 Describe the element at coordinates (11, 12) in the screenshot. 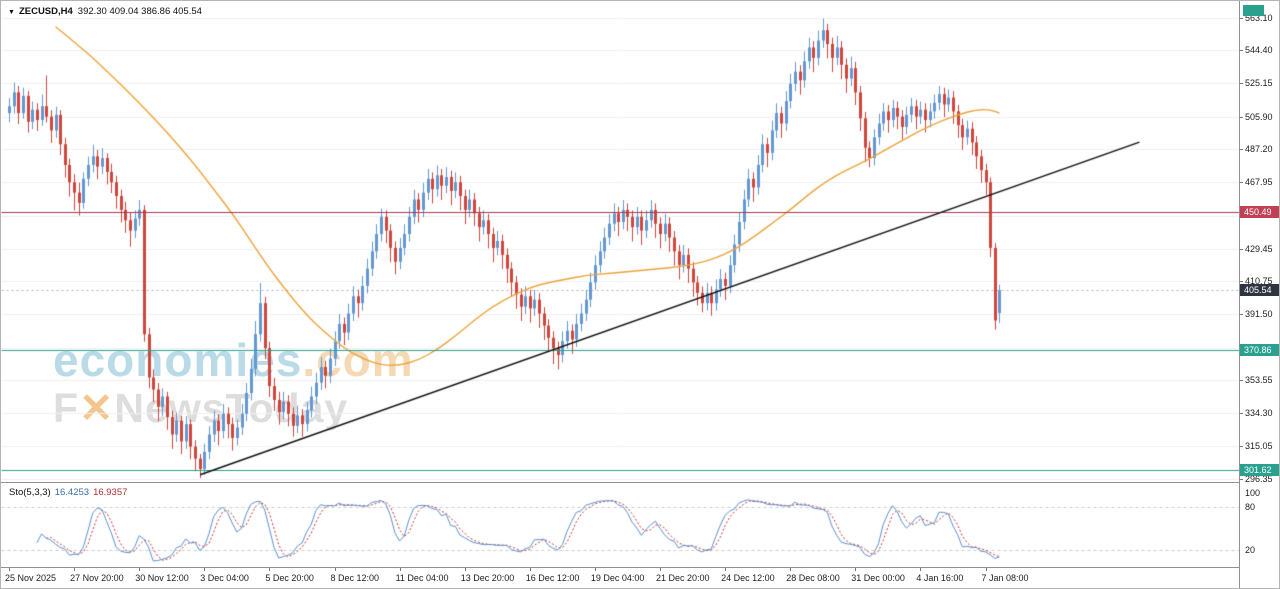

I see `symbol-dropdown-icon: ▼` at that location.